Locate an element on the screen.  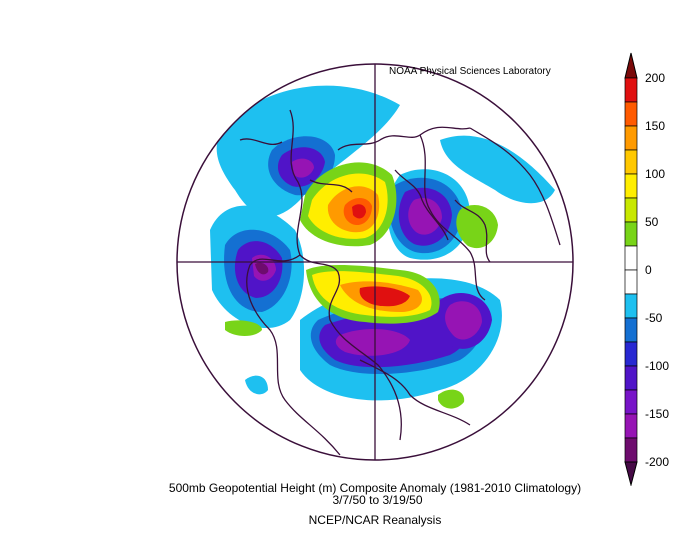
colorbar-tick-label: -200 is located at coordinates (657, 462).